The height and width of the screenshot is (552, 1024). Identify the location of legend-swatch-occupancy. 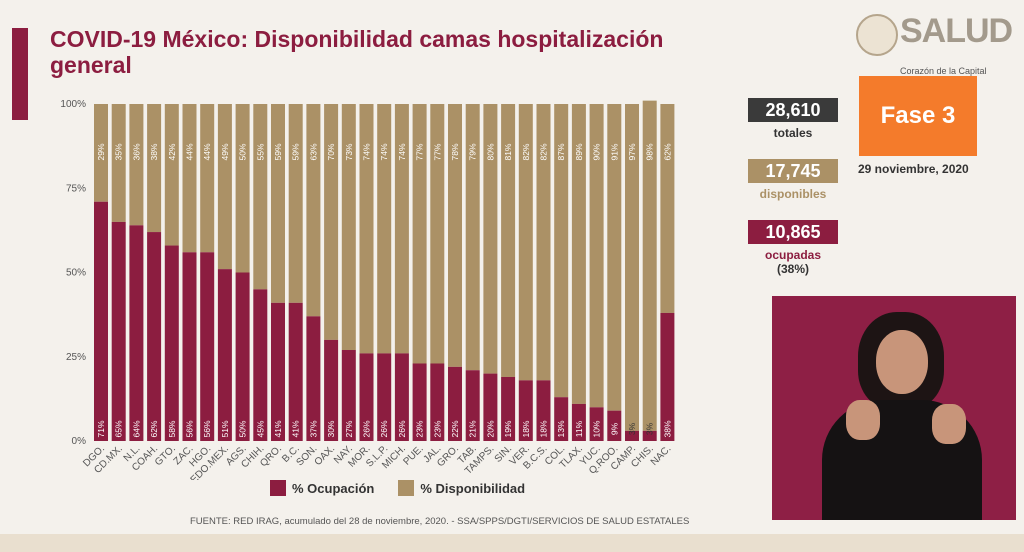
(278, 488).